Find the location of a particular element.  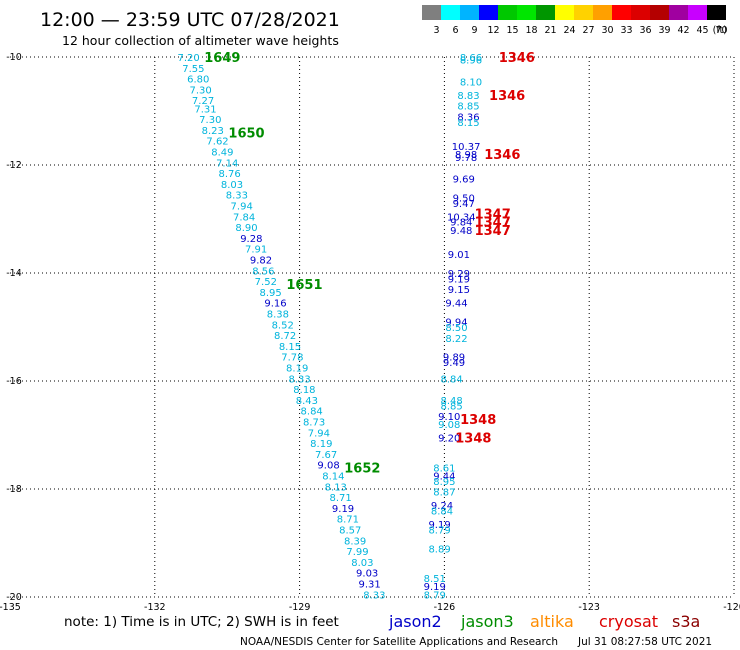

wave-height-label: 8.03 is located at coordinates (362, 563).